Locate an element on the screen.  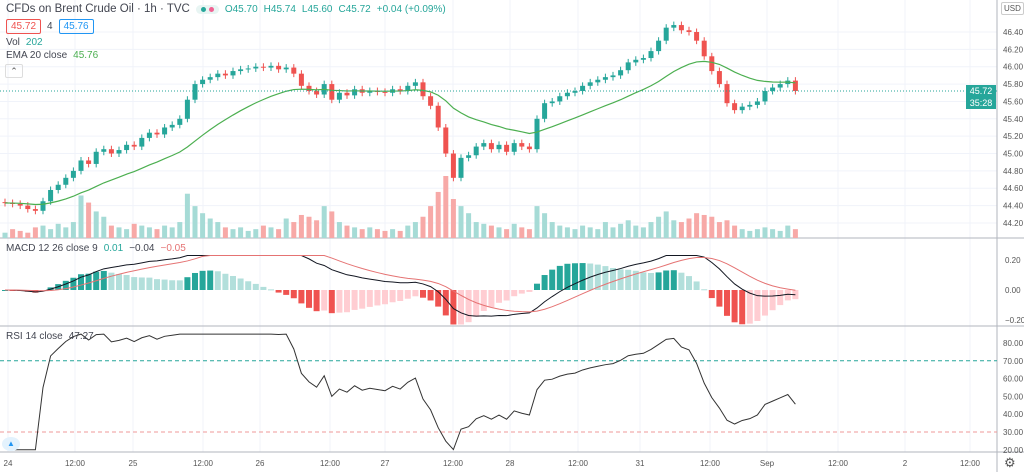
price-tick-label: 46.20 is located at coordinates (1013, 49).